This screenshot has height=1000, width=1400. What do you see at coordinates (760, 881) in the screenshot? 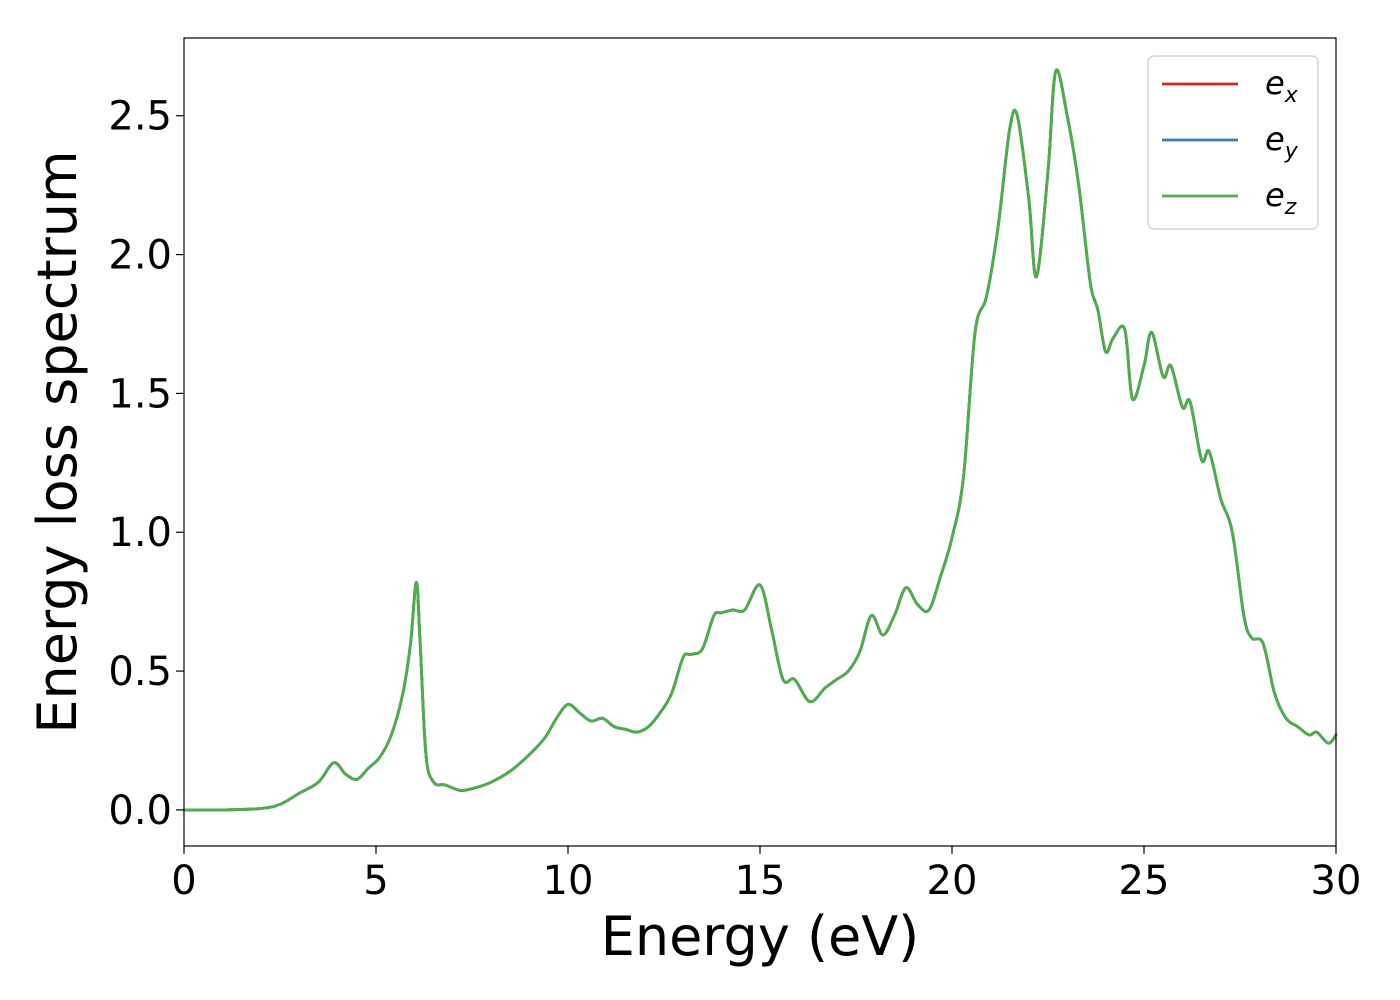
I see `x-tick-label: 15` at bounding box center [760, 881].